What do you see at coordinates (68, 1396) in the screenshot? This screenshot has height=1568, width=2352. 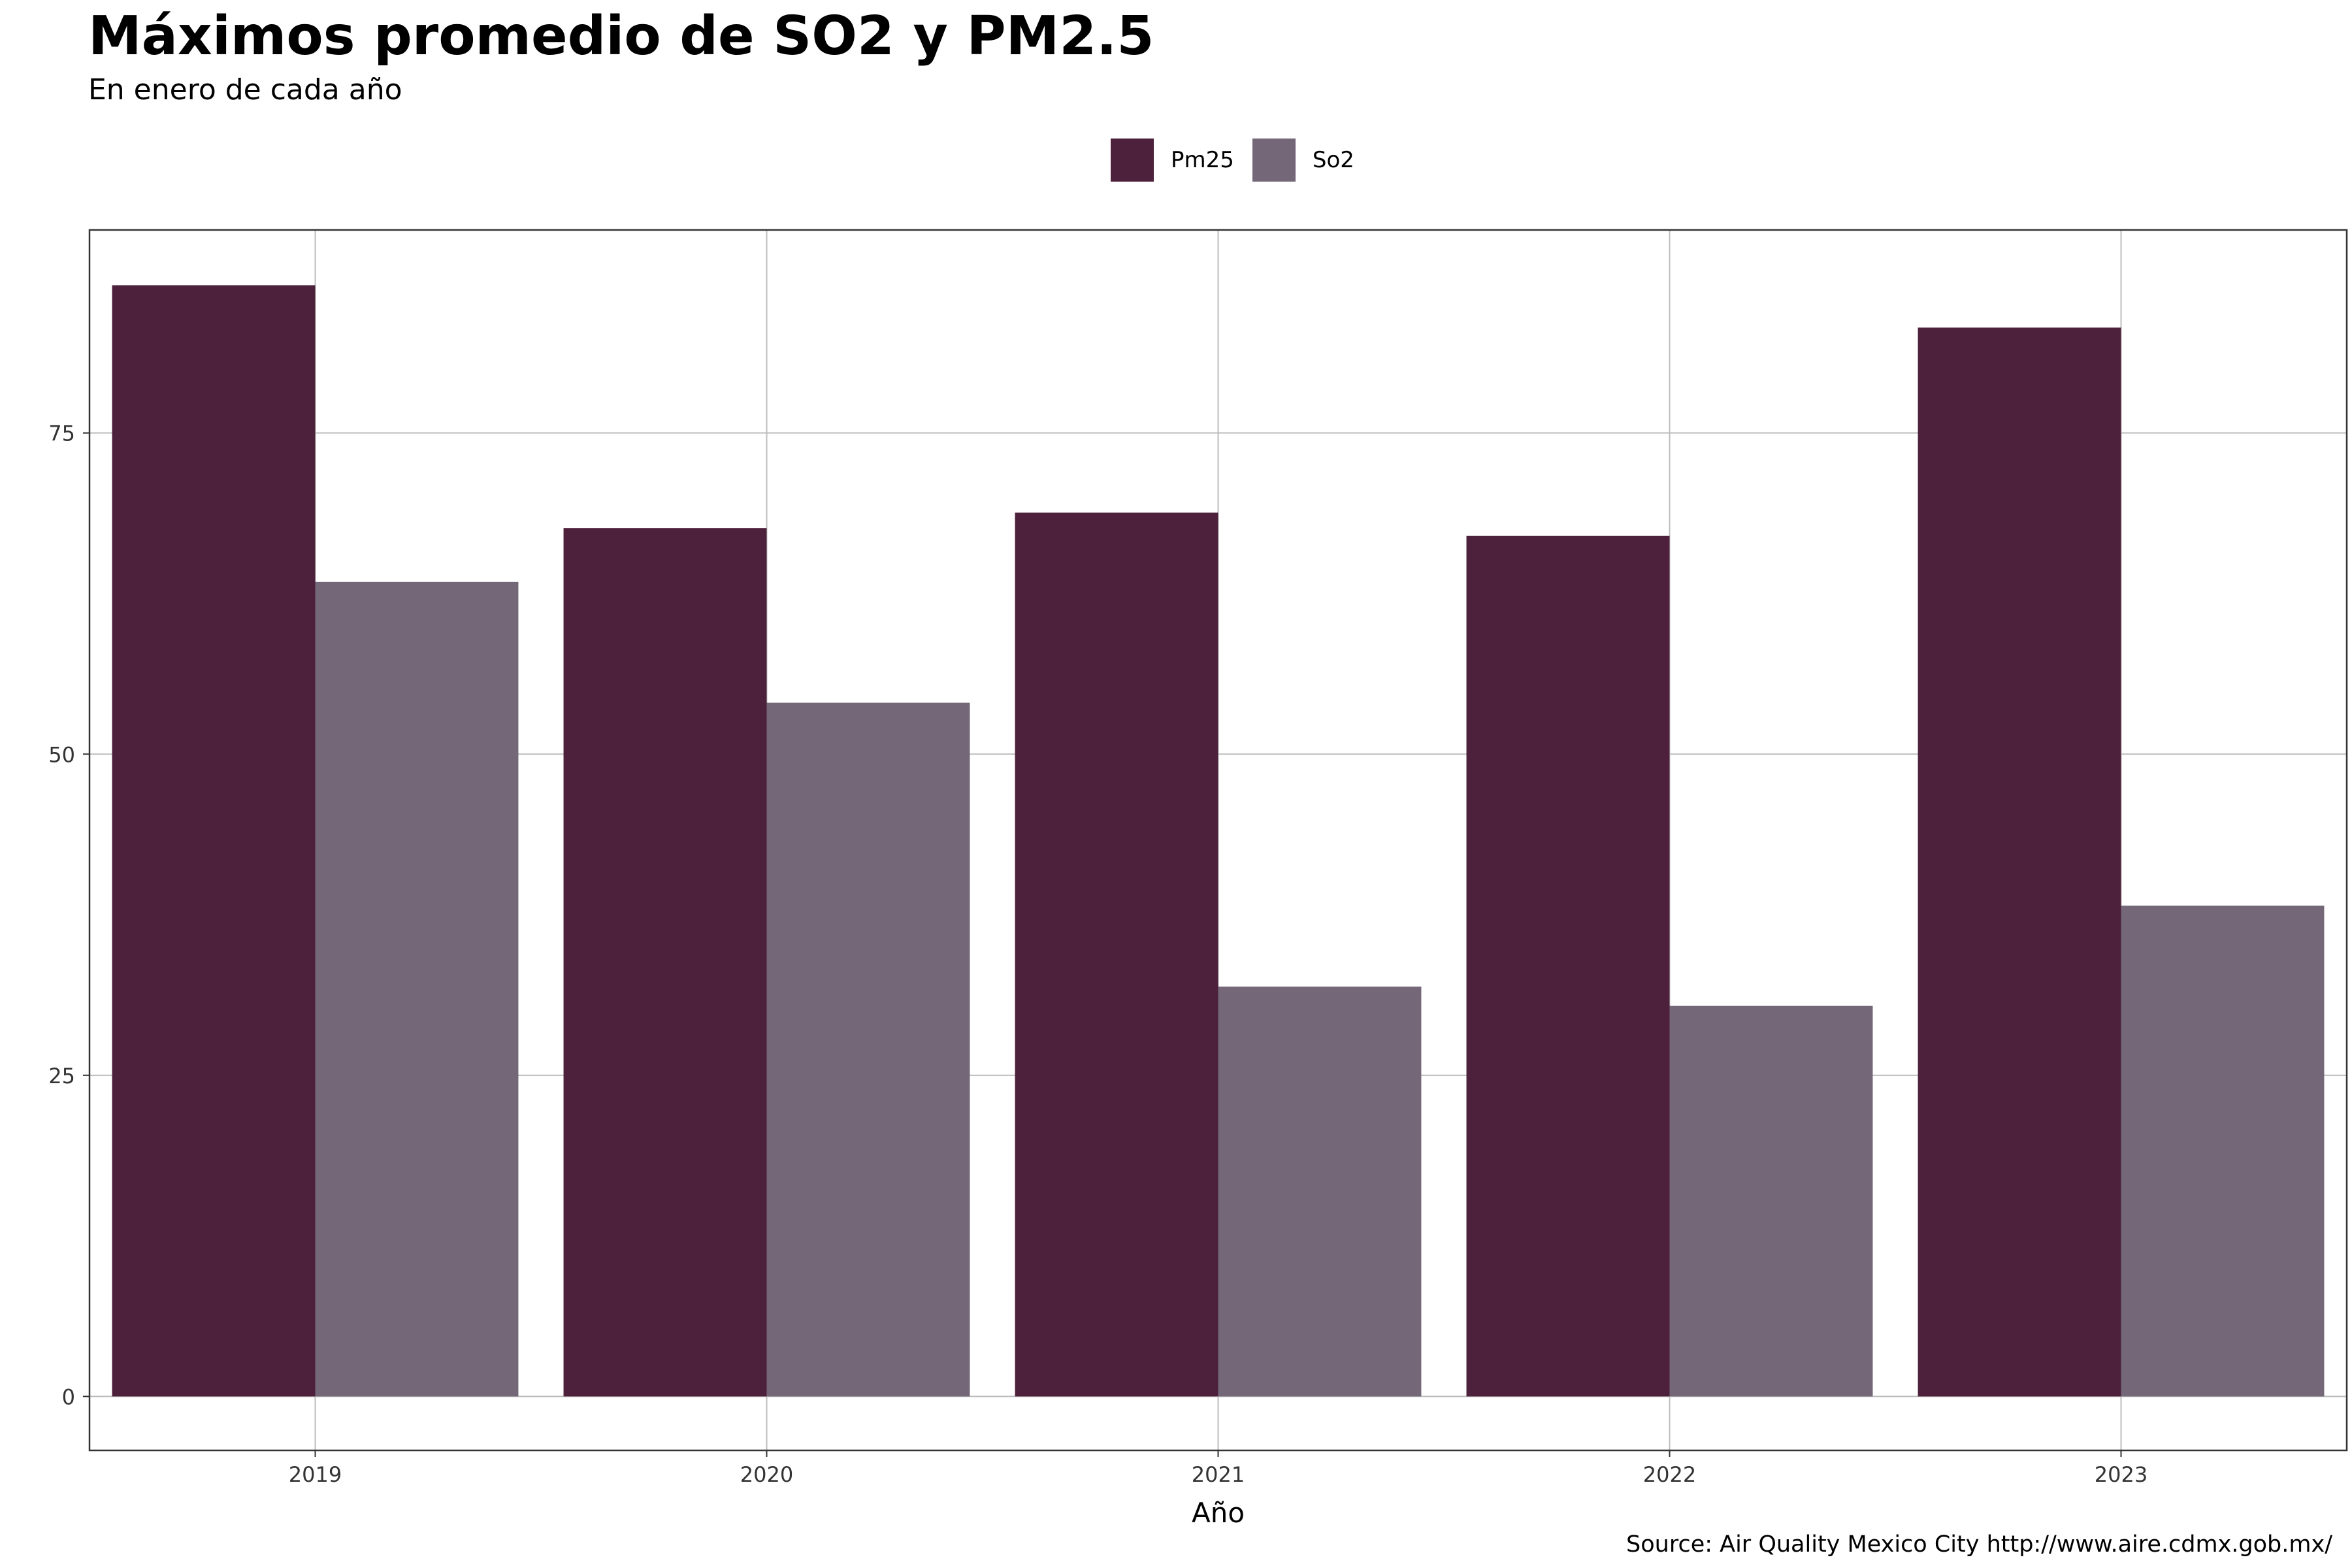 I see `y-tick-label: 0` at bounding box center [68, 1396].